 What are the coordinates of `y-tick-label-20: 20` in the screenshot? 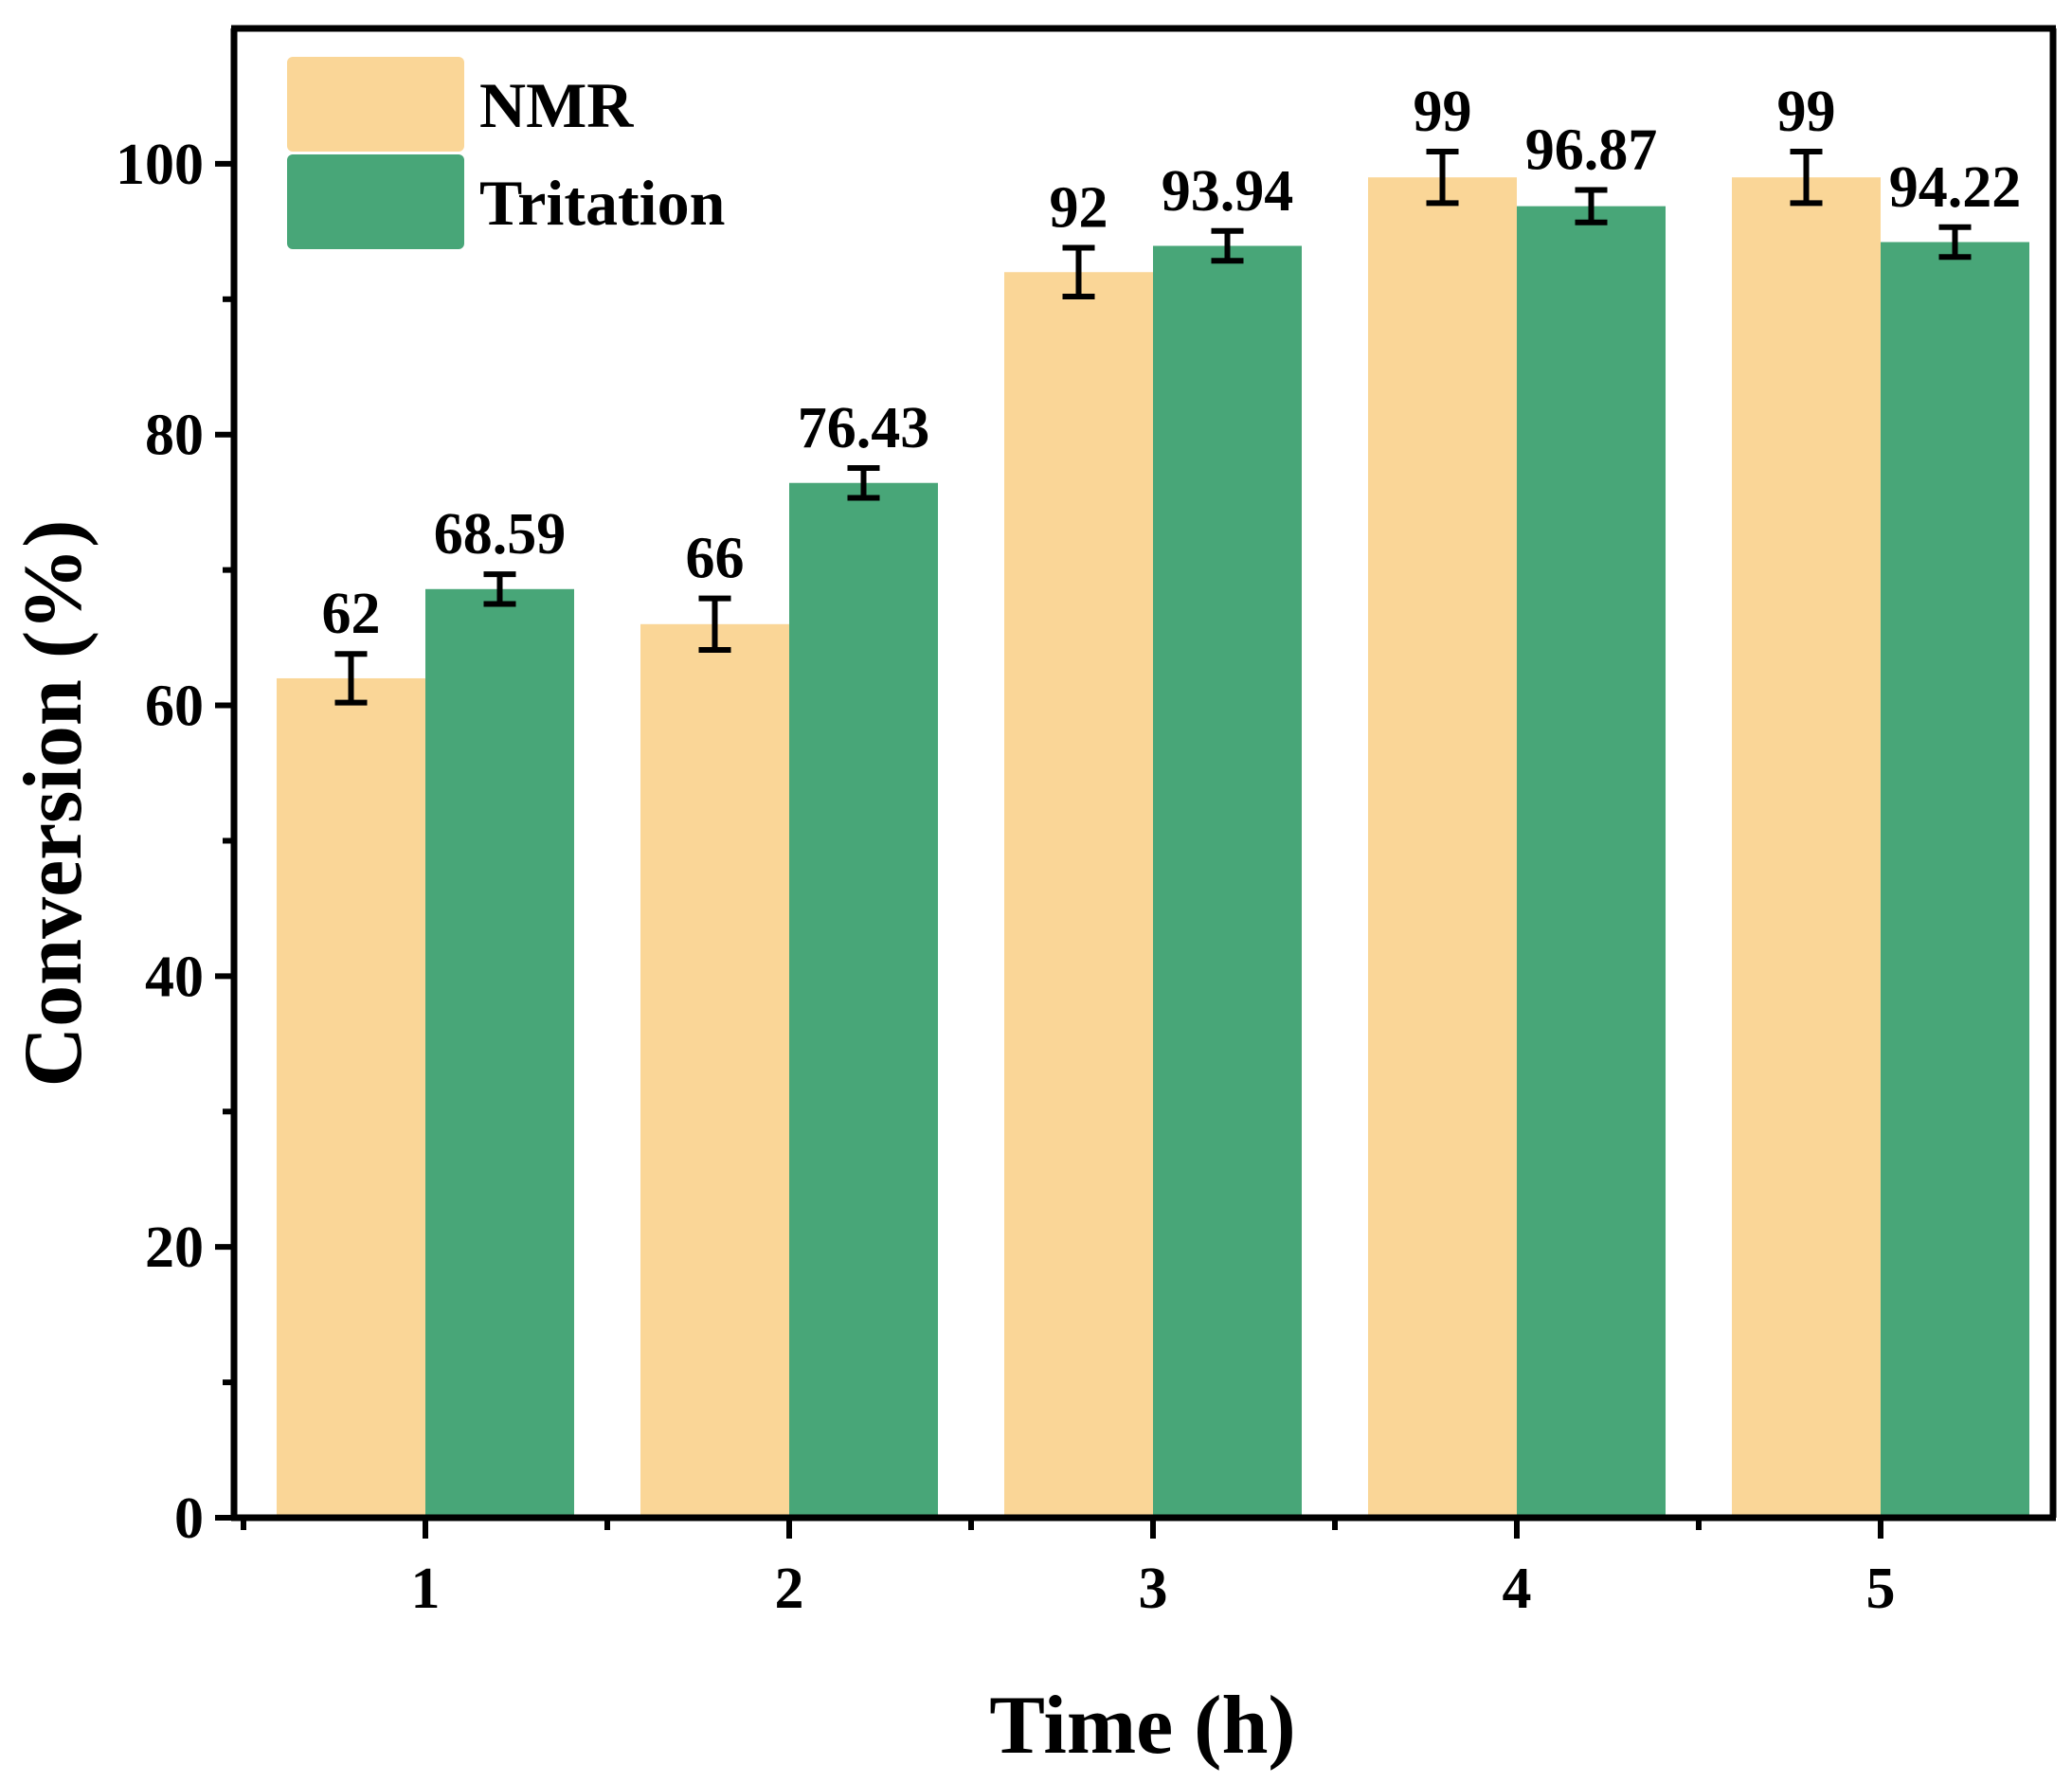 It's located at (174, 1248).